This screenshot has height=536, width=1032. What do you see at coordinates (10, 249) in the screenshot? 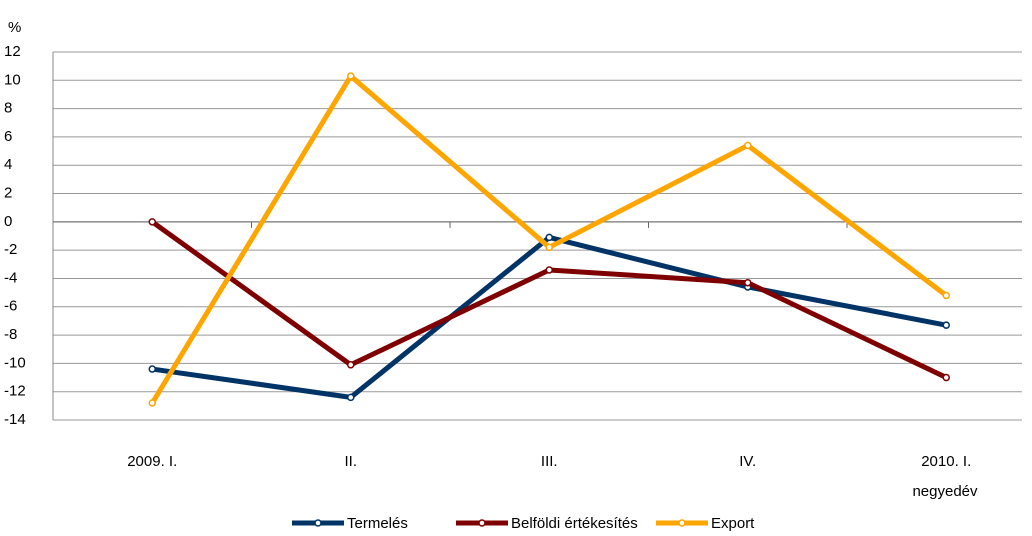
I see `y-tick-label: -2` at bounding box center [10, 249].